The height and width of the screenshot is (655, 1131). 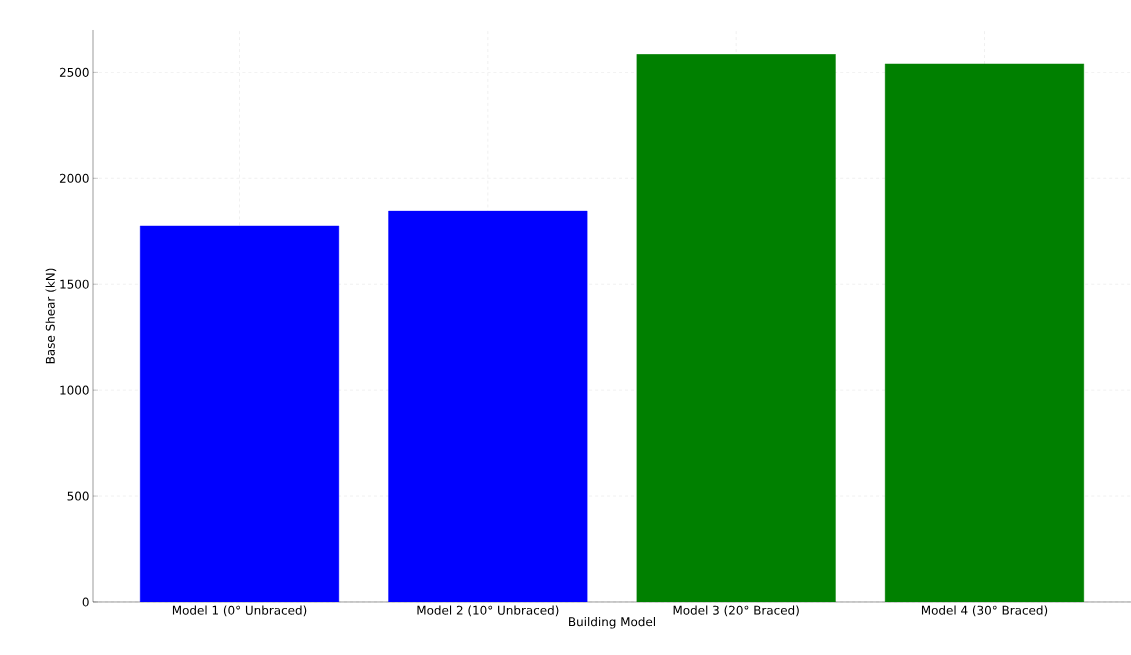 I want to click on y-tick-label: 2500, so click(x=74, y=72).